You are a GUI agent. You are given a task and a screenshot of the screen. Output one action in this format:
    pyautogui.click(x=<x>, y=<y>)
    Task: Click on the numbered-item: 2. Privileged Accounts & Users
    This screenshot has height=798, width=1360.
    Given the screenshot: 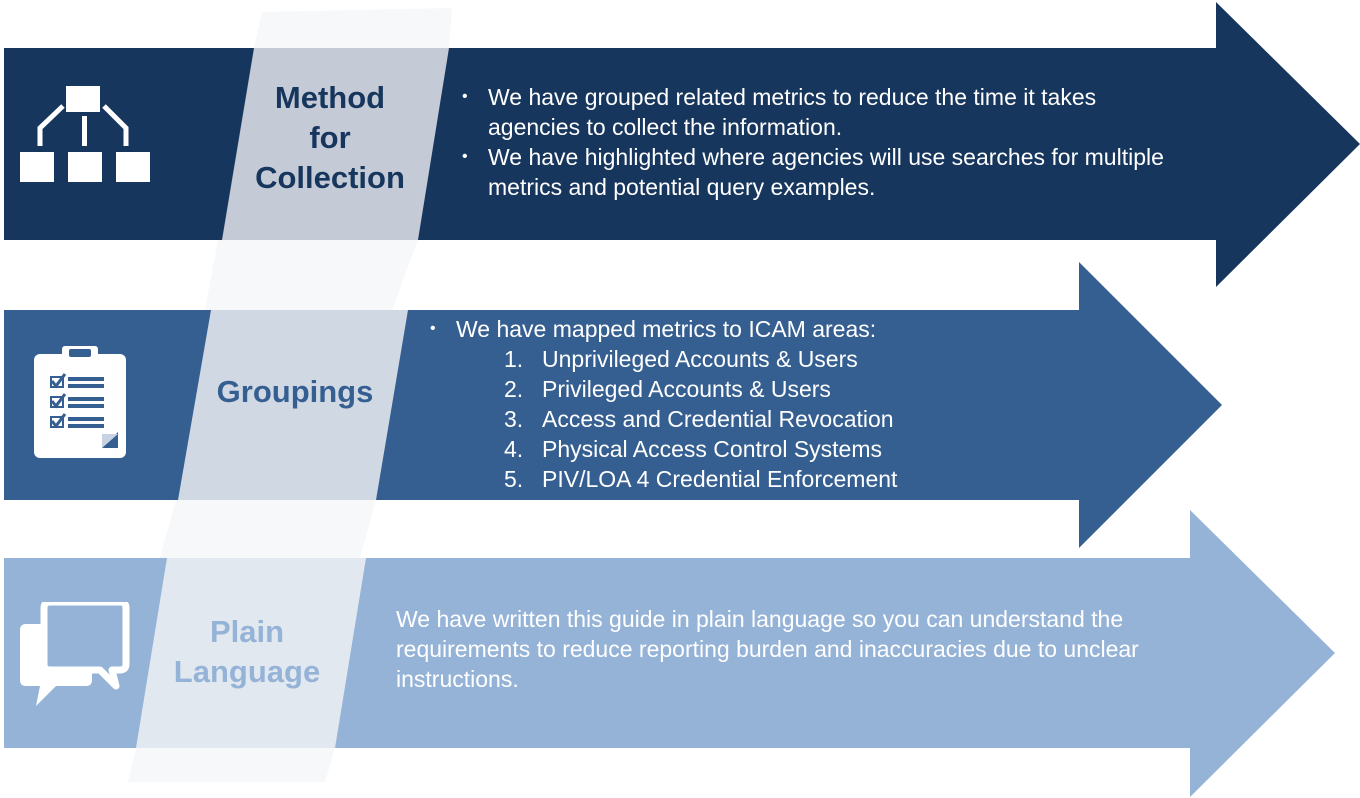 What is the action you would take?
    pyautogui.click(x=786, y=389)
    